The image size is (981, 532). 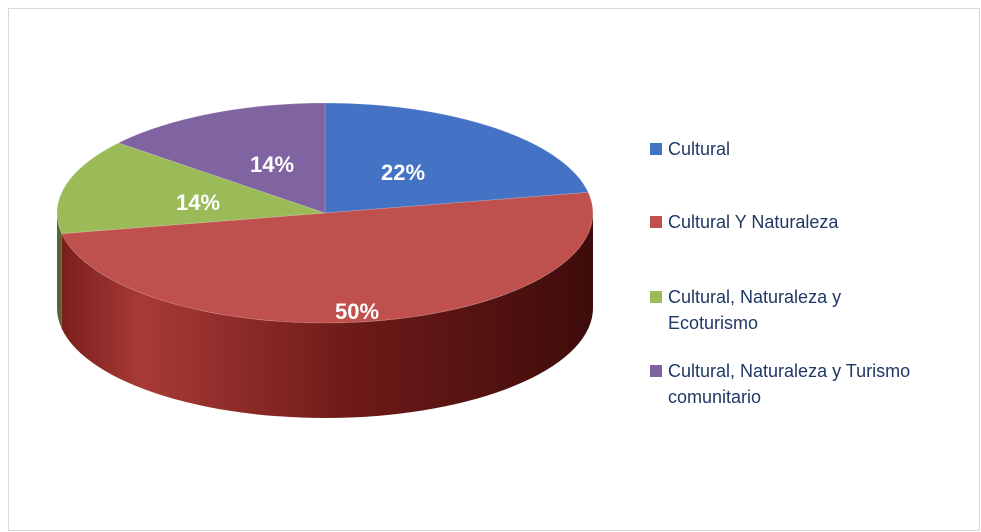 What do you see at coordinates (300, 238) in the screenshot?
I see `pie-label-layer: 22% 50% 14% 14%` at bounding box center [300, 238].